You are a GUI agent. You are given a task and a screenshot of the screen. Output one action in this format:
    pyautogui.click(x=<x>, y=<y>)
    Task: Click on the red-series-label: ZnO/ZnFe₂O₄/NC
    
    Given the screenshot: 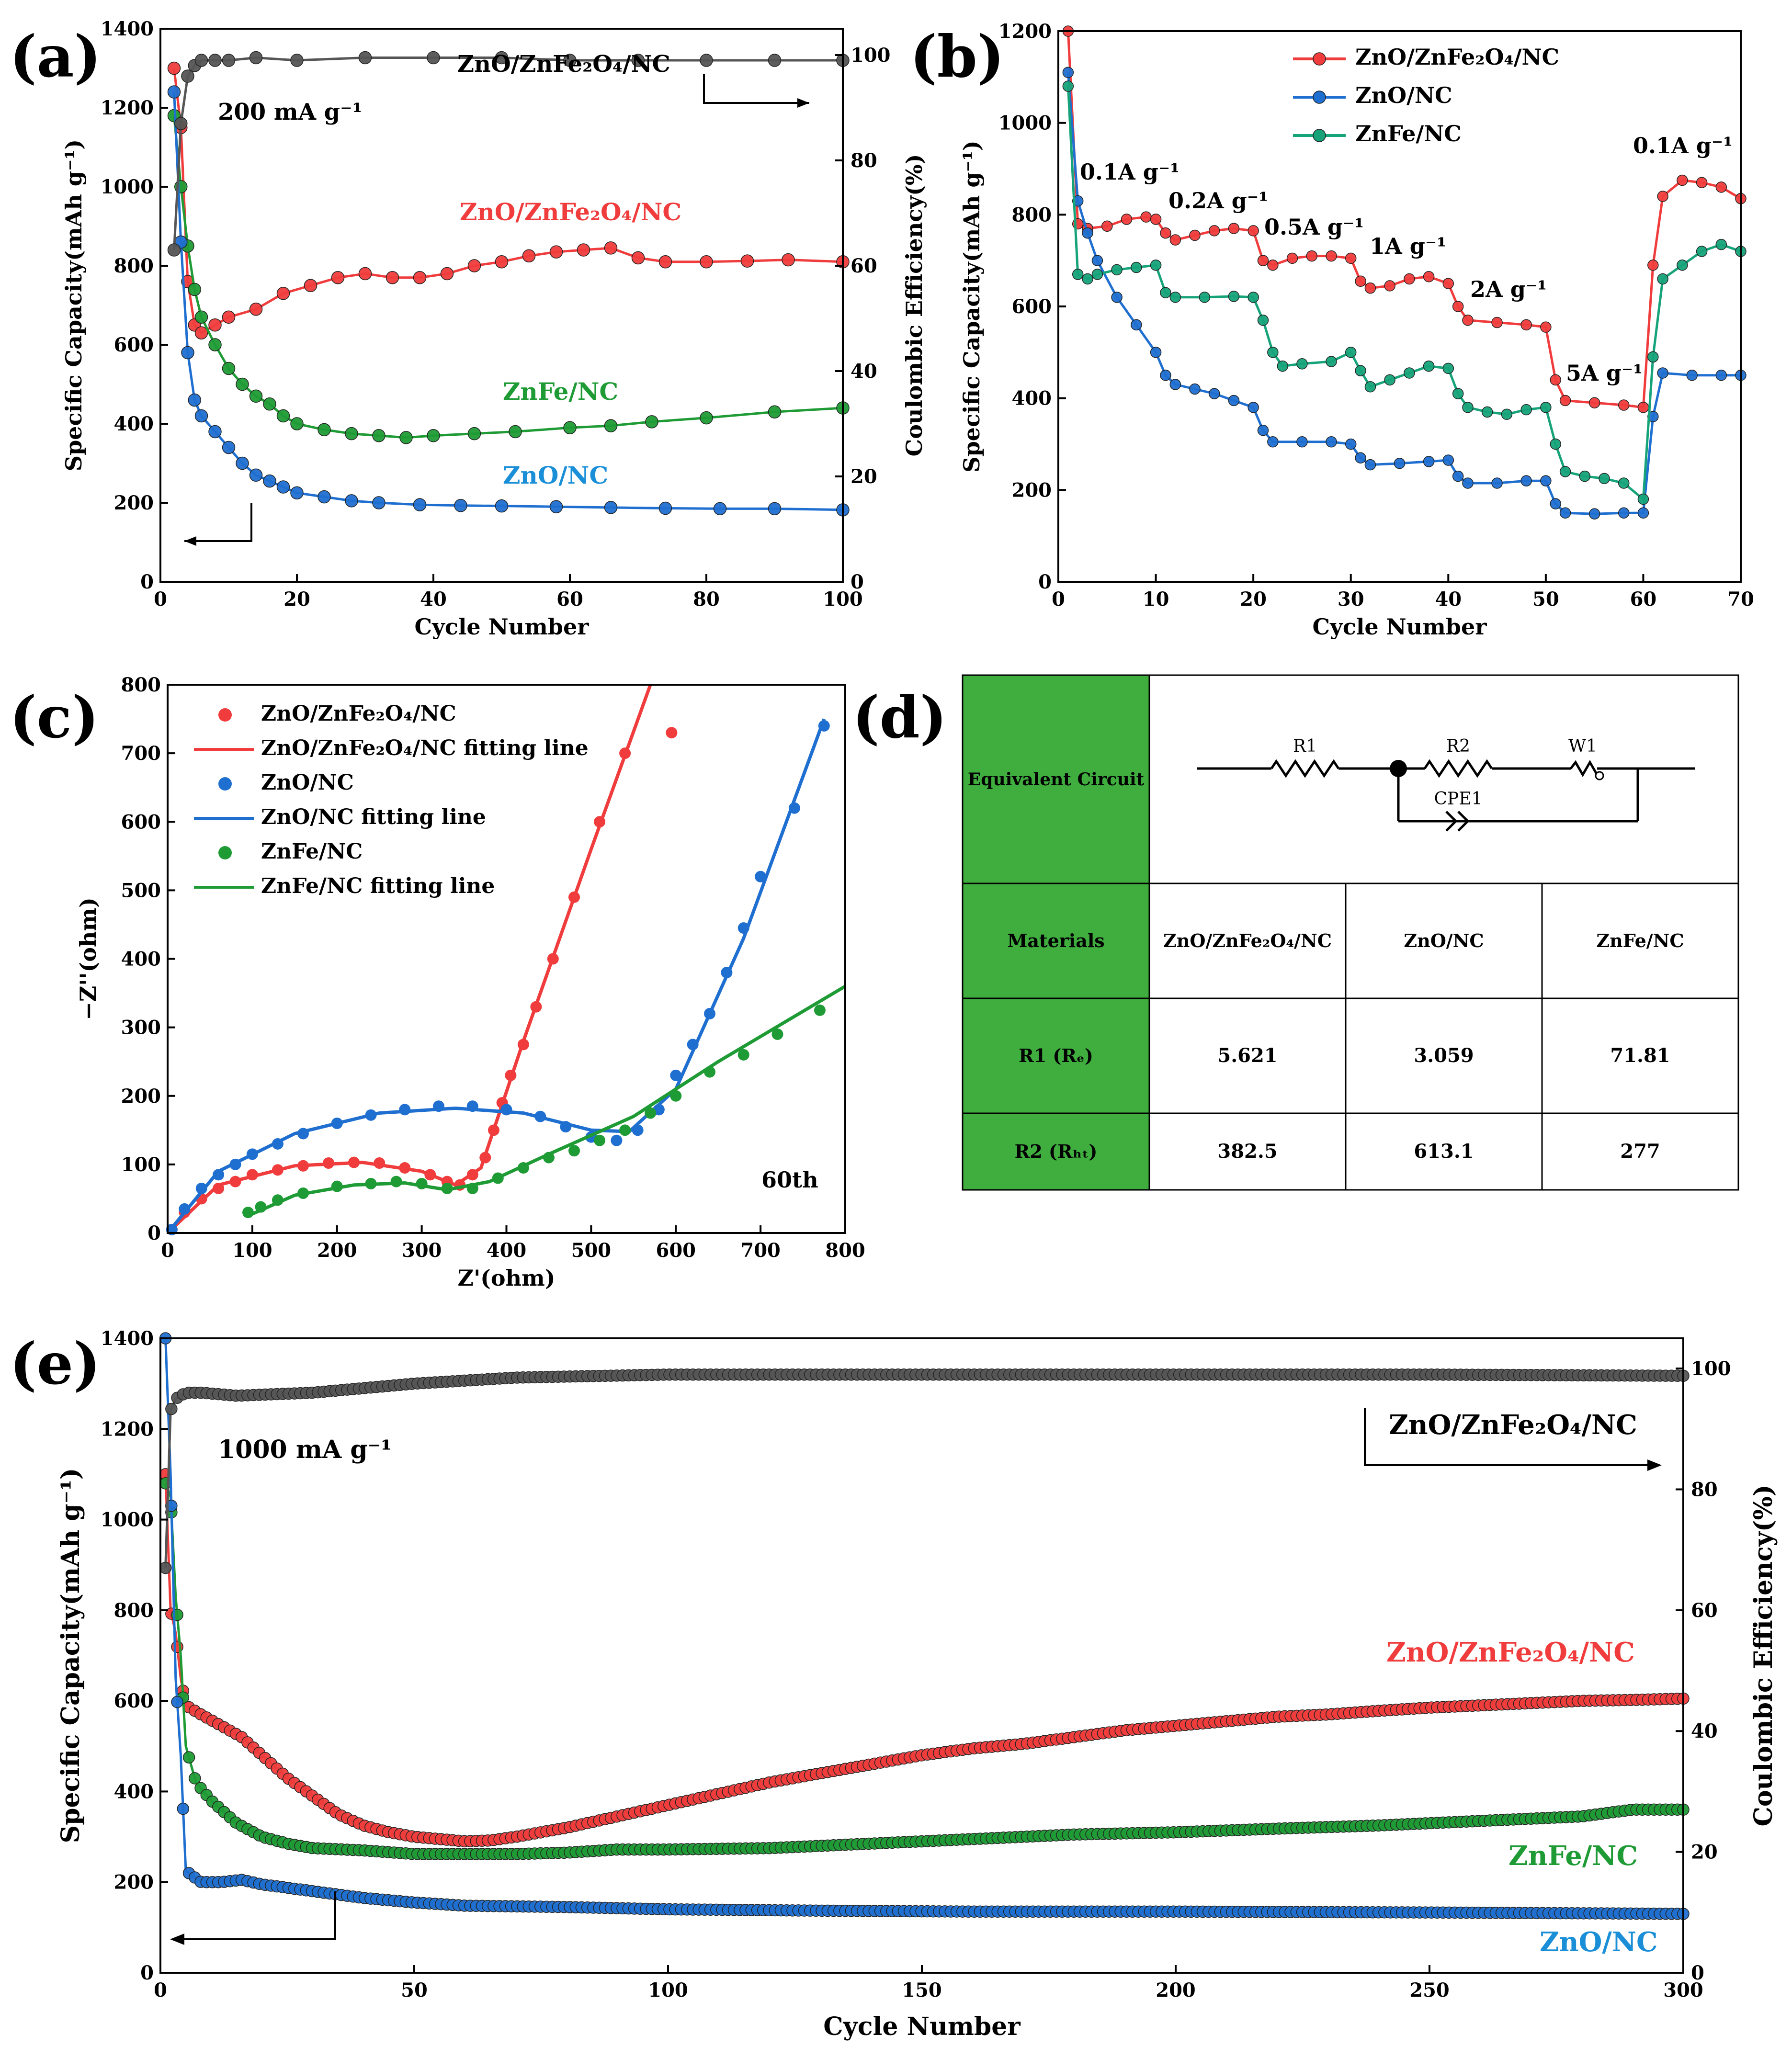 What is the action you would take?
    pyautogui.click(x=570, y=212)
    